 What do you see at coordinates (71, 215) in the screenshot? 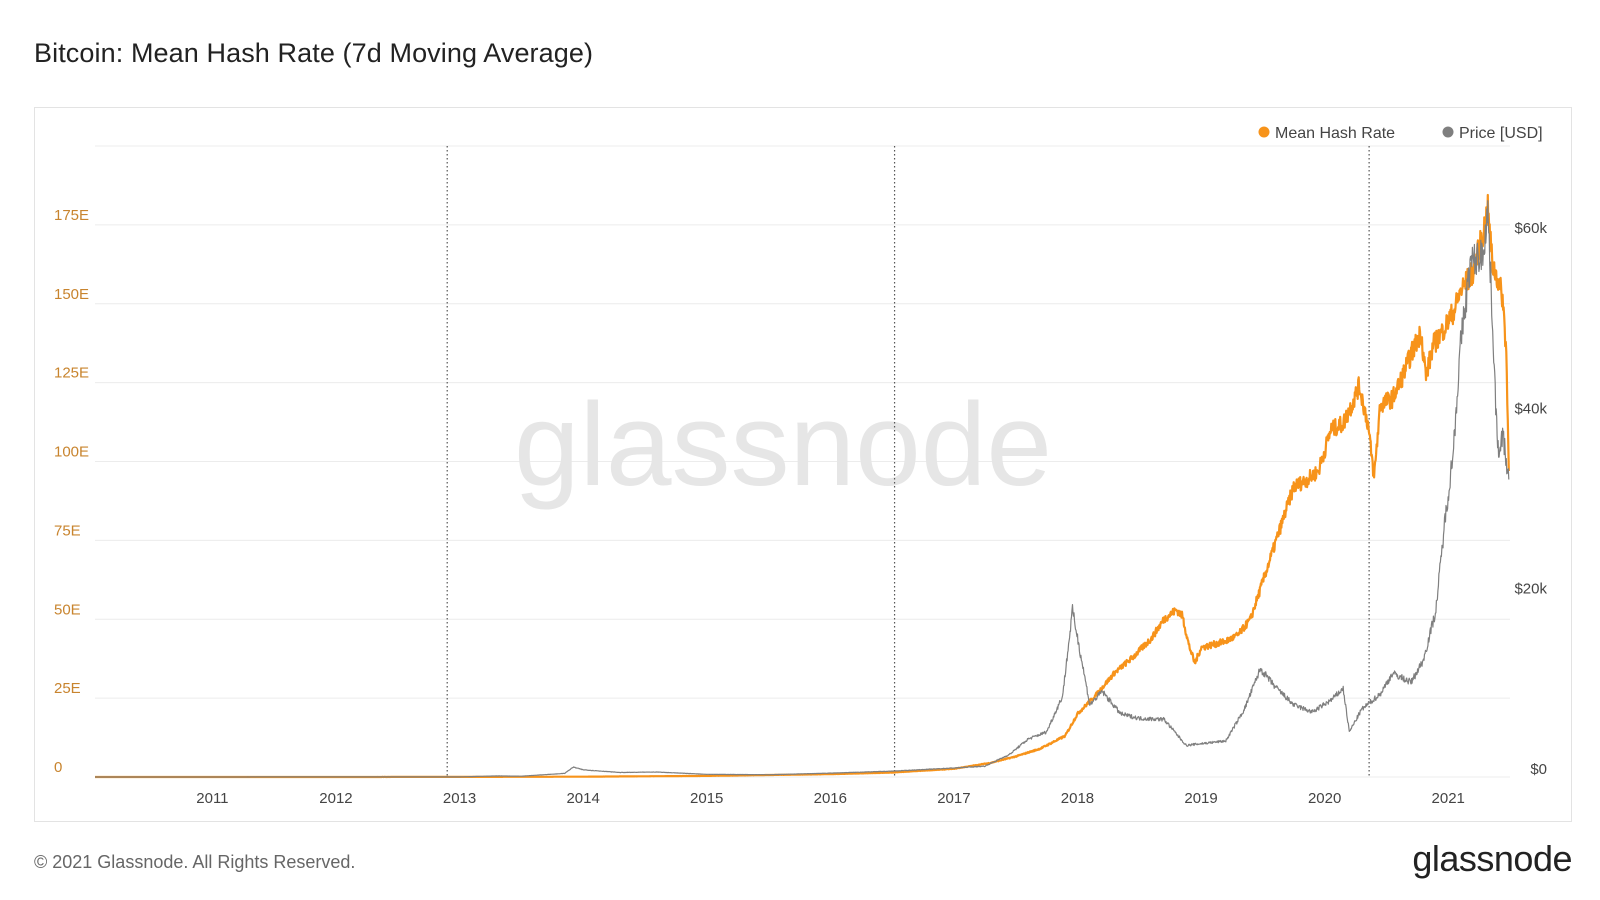
I see `y-left-tick-label: 175E` at bounding box center [71, 215].